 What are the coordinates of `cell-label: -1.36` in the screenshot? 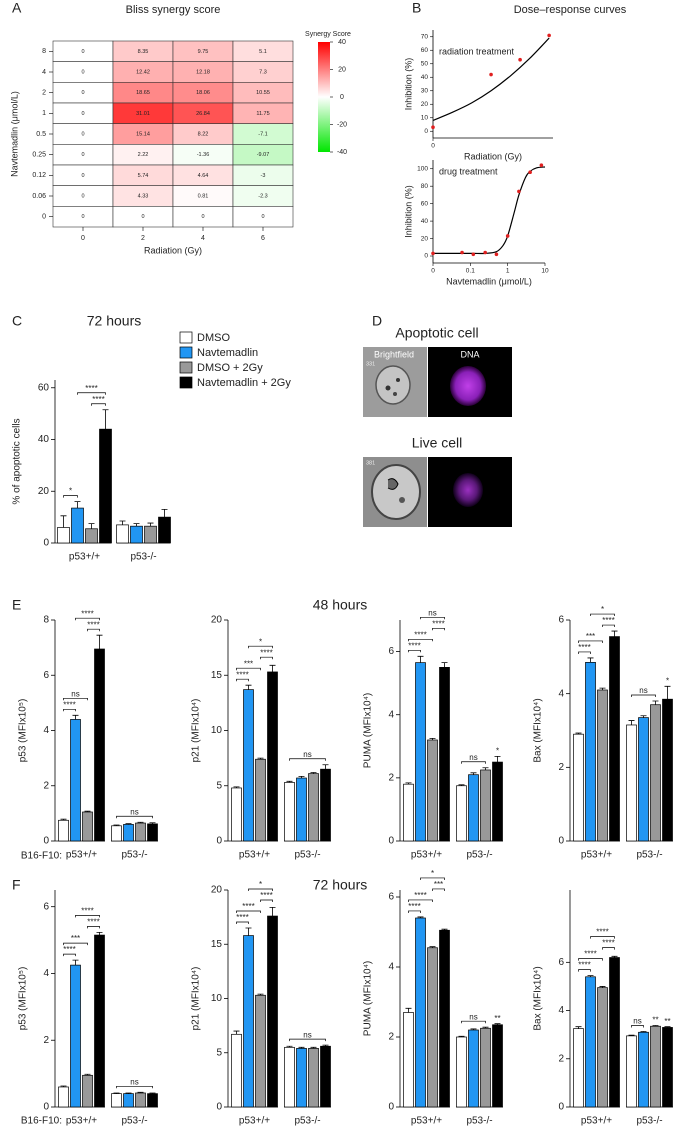 It's located at (203, 155).